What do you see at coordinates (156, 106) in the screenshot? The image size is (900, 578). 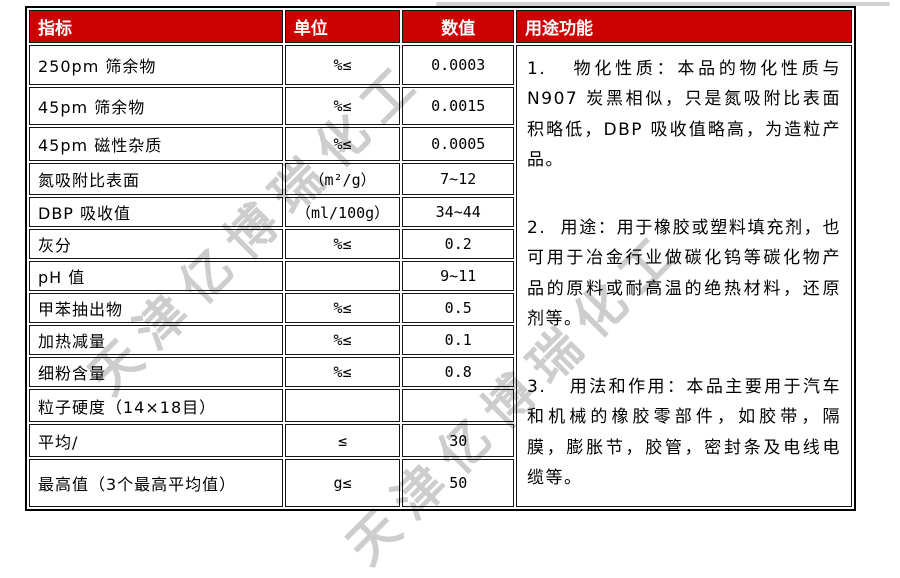 I see `indicator-cell: 45pm 筛余物` at bounding box center [156, 106].